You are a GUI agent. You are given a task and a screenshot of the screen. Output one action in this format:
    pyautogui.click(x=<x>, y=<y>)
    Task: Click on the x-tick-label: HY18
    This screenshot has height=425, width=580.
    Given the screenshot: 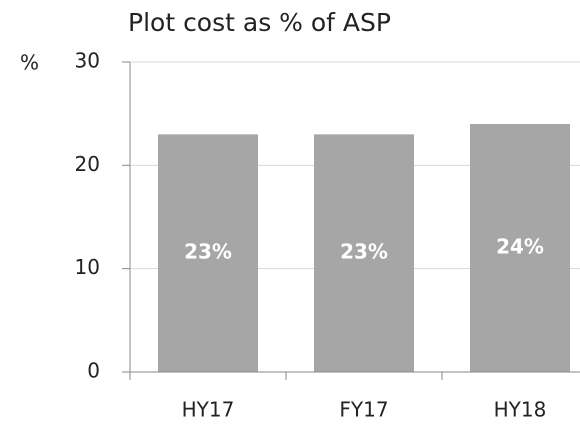 What is the action you would take?
    pyautogui.click(x=520, y=410)
    